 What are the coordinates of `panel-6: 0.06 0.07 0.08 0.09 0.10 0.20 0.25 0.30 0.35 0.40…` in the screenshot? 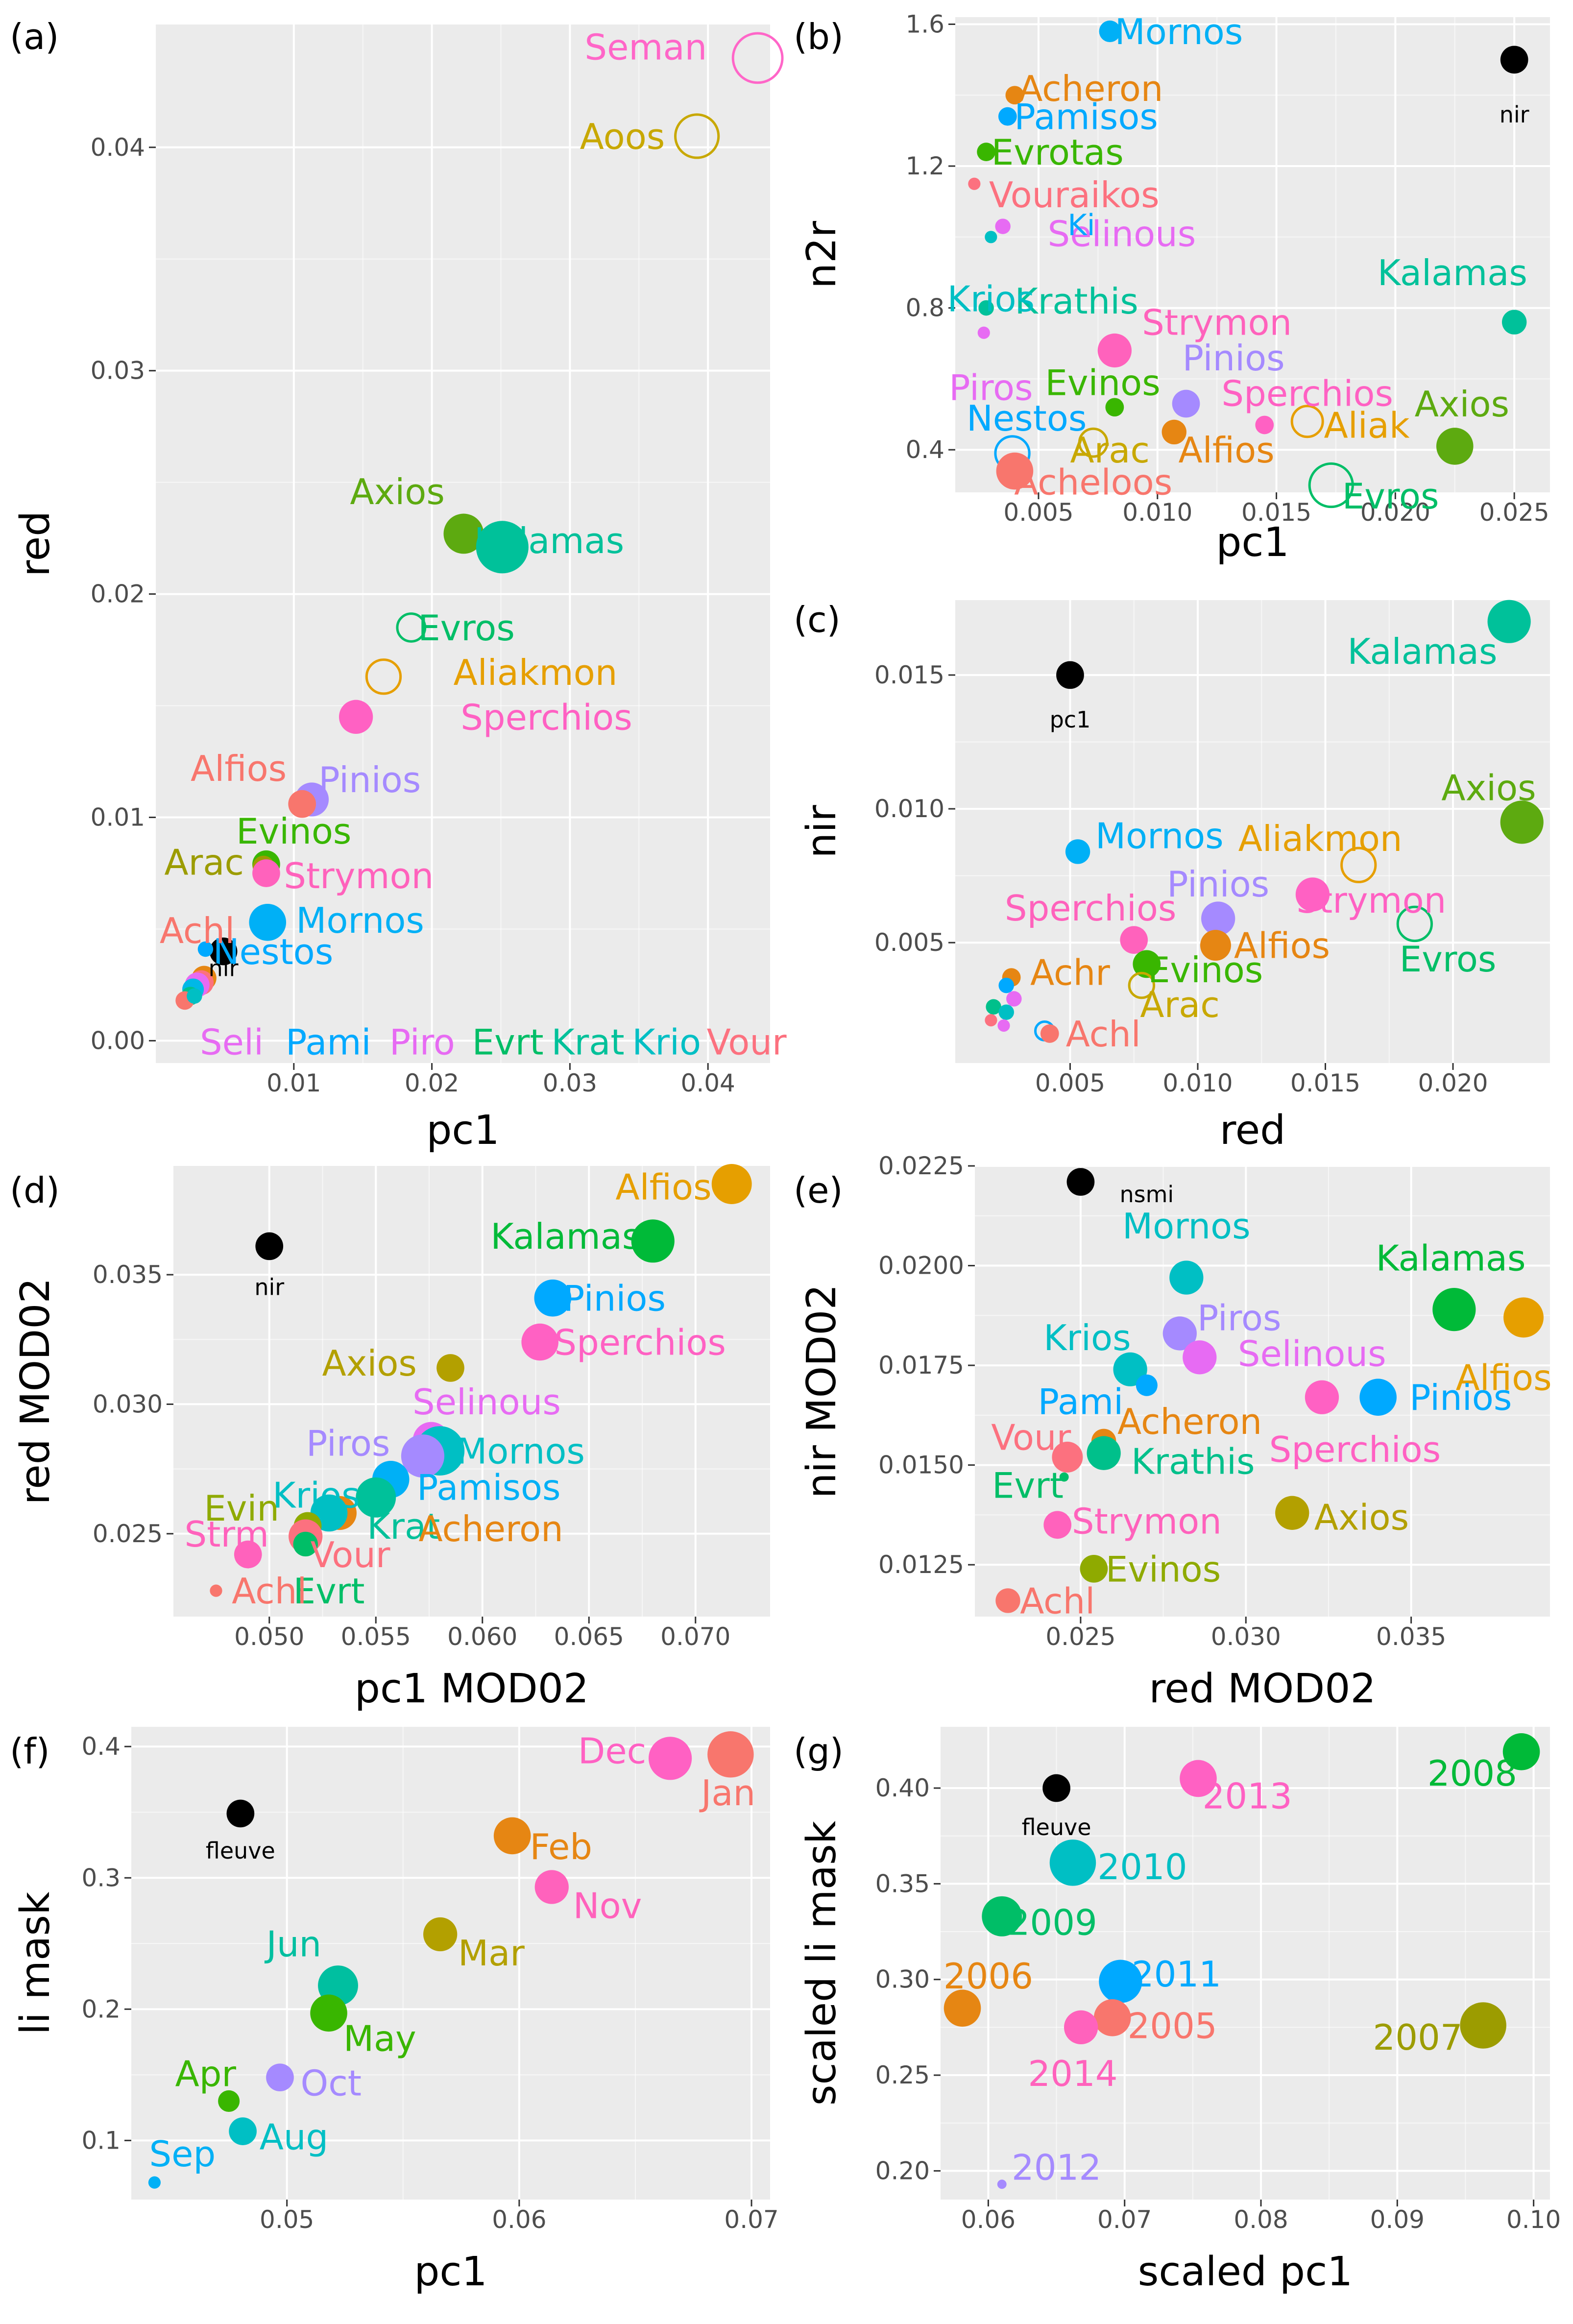 It's located at (1178, 2011).